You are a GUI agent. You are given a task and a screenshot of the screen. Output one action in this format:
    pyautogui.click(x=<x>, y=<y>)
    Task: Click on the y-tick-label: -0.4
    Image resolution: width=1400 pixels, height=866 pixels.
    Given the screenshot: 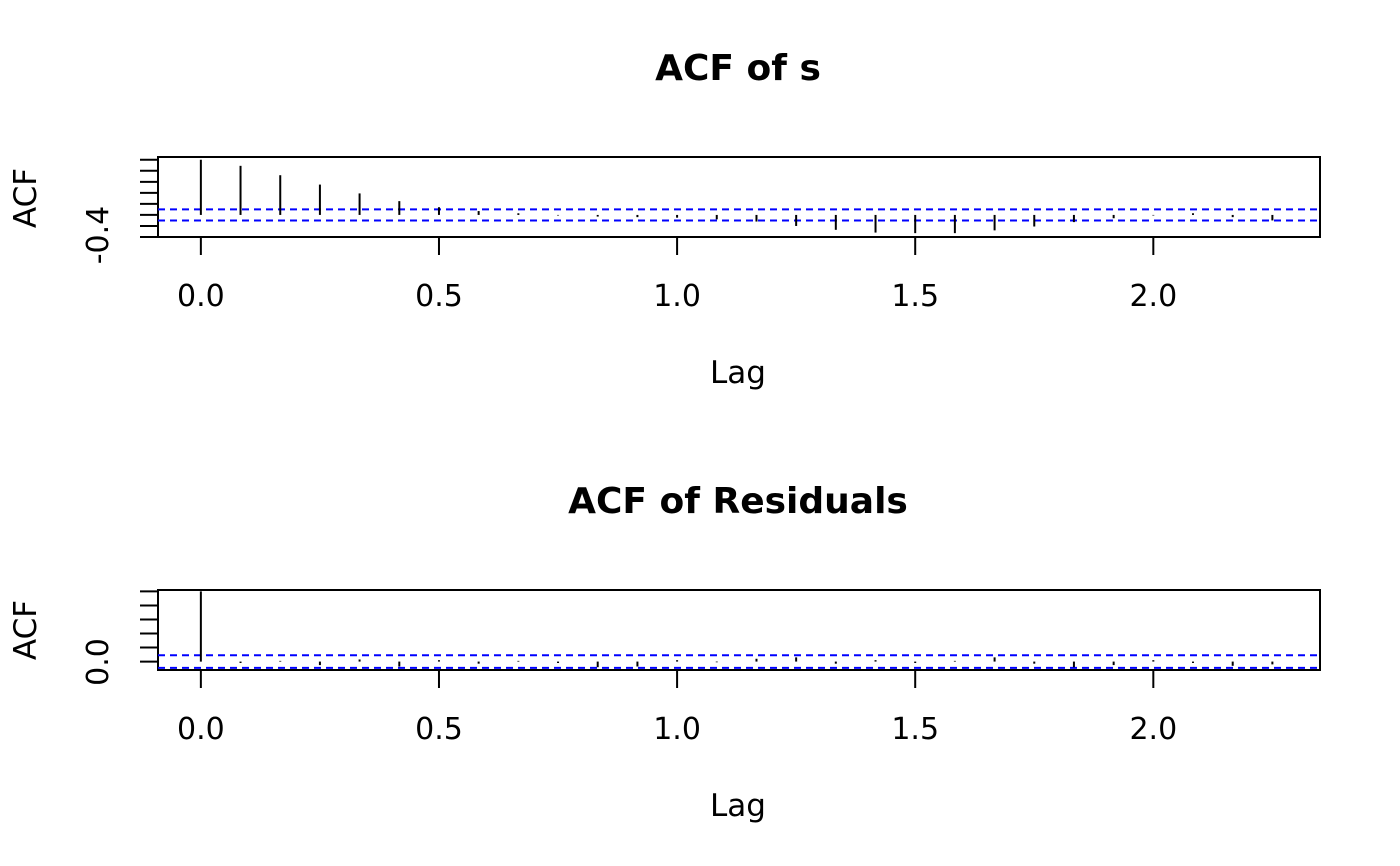 What is the action you would take?
    pyautogui.click(x=98, y=235)
    